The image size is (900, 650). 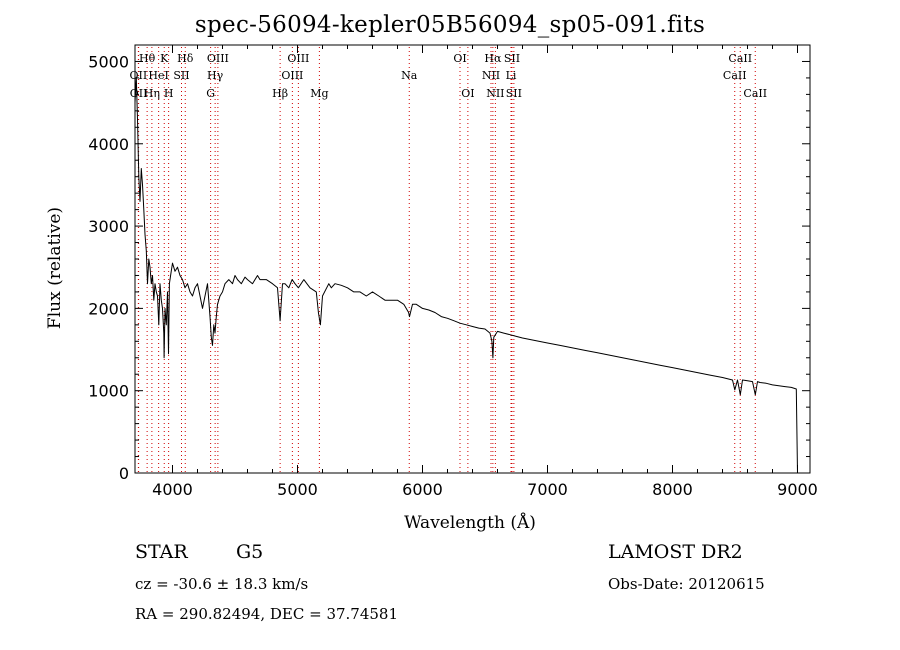 What do you see at coordinates (735, 75) in the screenshot?
I see `line-label-25: CaII` at bounding box center [735, 75].